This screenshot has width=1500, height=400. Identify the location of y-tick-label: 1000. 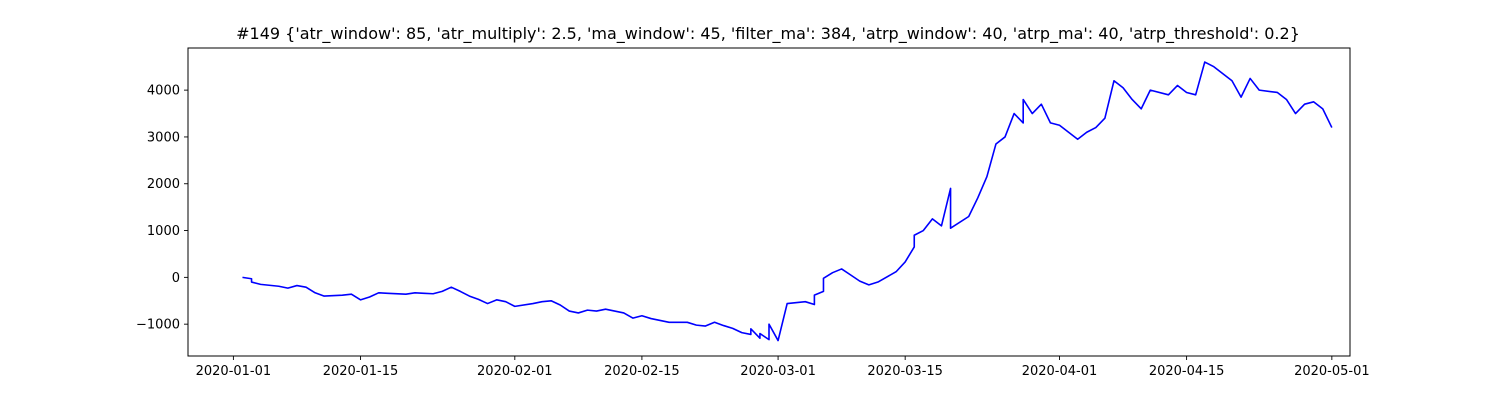
(163, 231).